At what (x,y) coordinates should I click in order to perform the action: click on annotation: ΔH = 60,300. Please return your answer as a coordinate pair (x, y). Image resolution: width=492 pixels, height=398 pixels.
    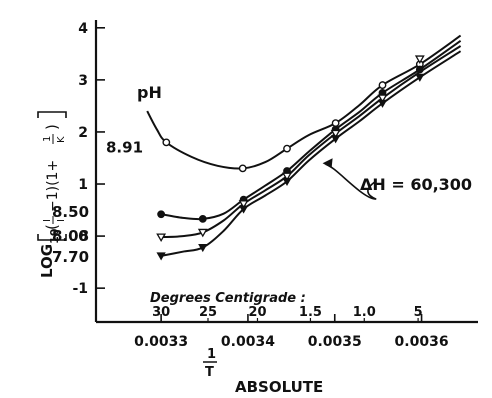
    Looking at the image, I should click on (397, 179).